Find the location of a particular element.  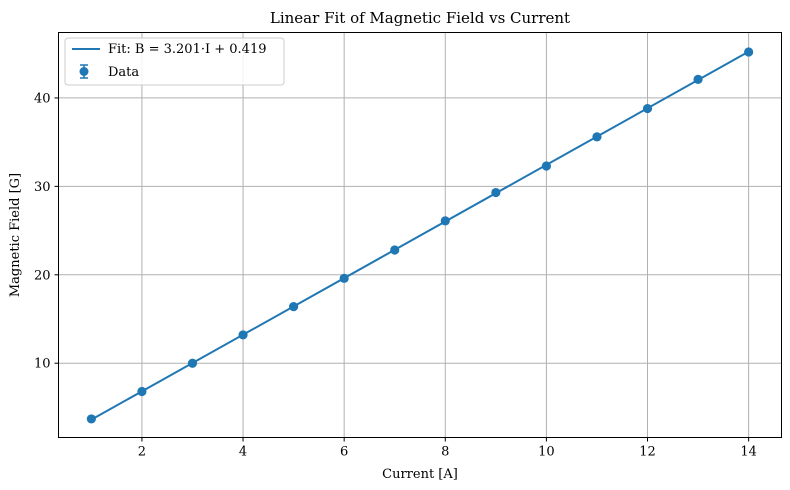

legend-data-swatch is located at coordinates (84, 71).